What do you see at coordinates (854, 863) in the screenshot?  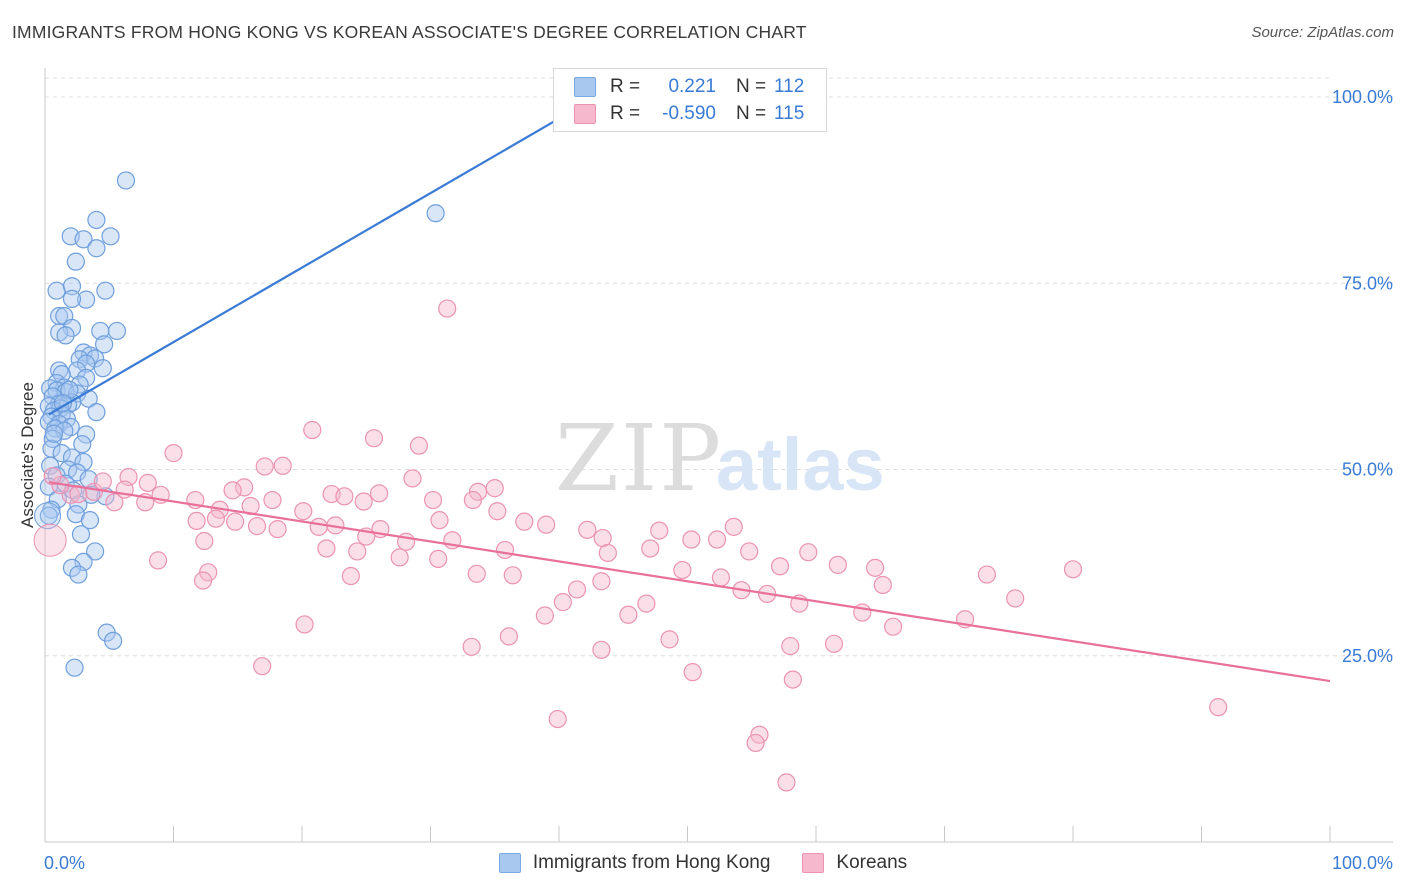 I see `legend-item-koreans: Koreans` at bounding box center [854, 863].